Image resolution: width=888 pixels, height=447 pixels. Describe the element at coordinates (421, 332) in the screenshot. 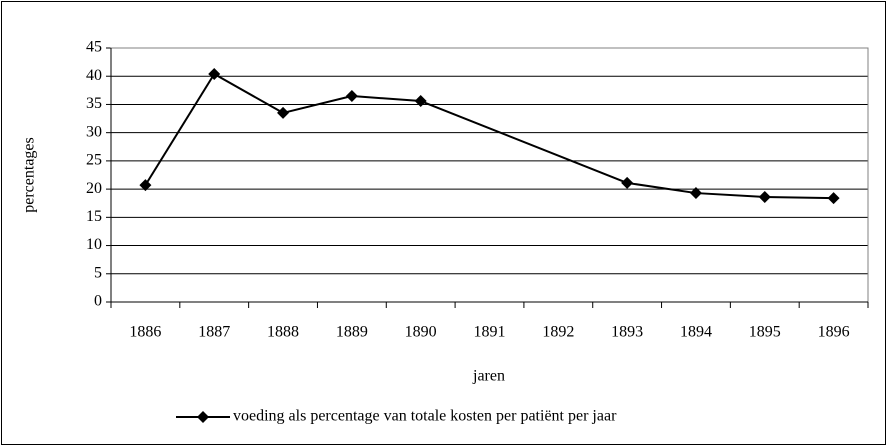

I see `x-tick-label: 1890` at that location.